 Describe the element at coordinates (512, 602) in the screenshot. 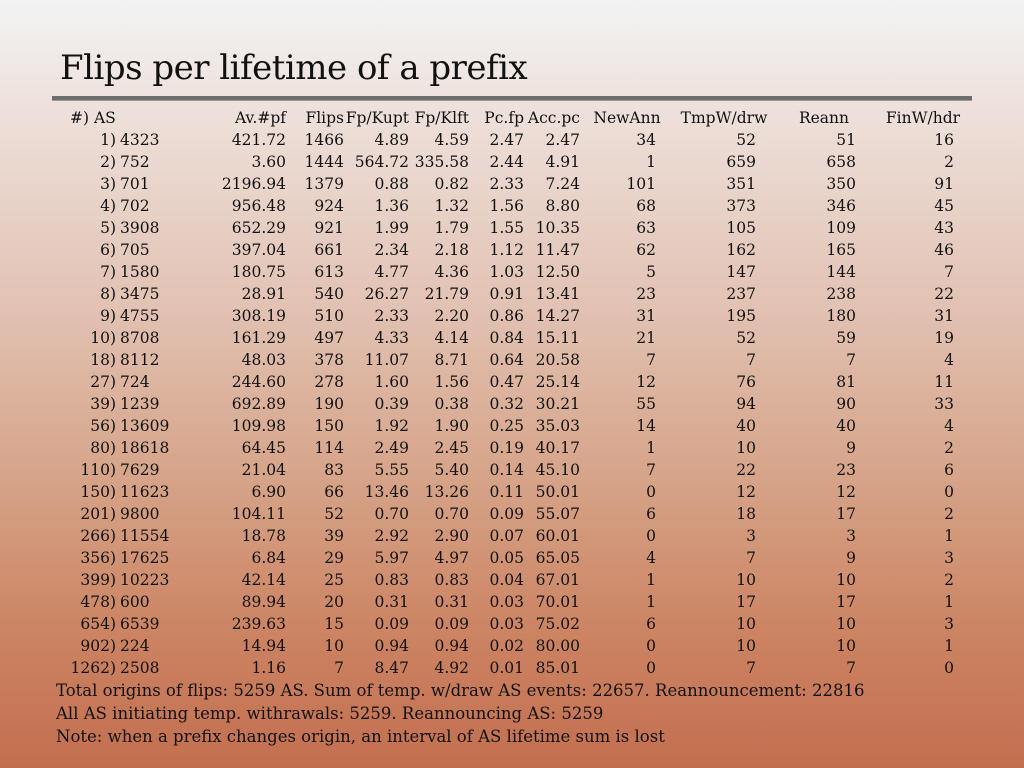

I see `table-row: 478) 600 89.94 20 0.31 0.31 0.03 70.01 1 17 17 1` at that location.